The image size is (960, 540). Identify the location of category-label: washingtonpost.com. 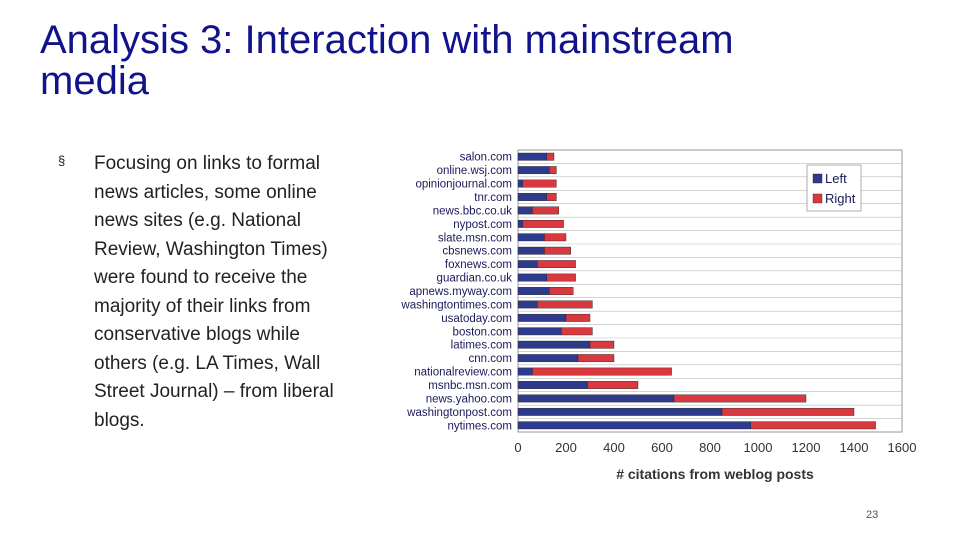
(459, 413).